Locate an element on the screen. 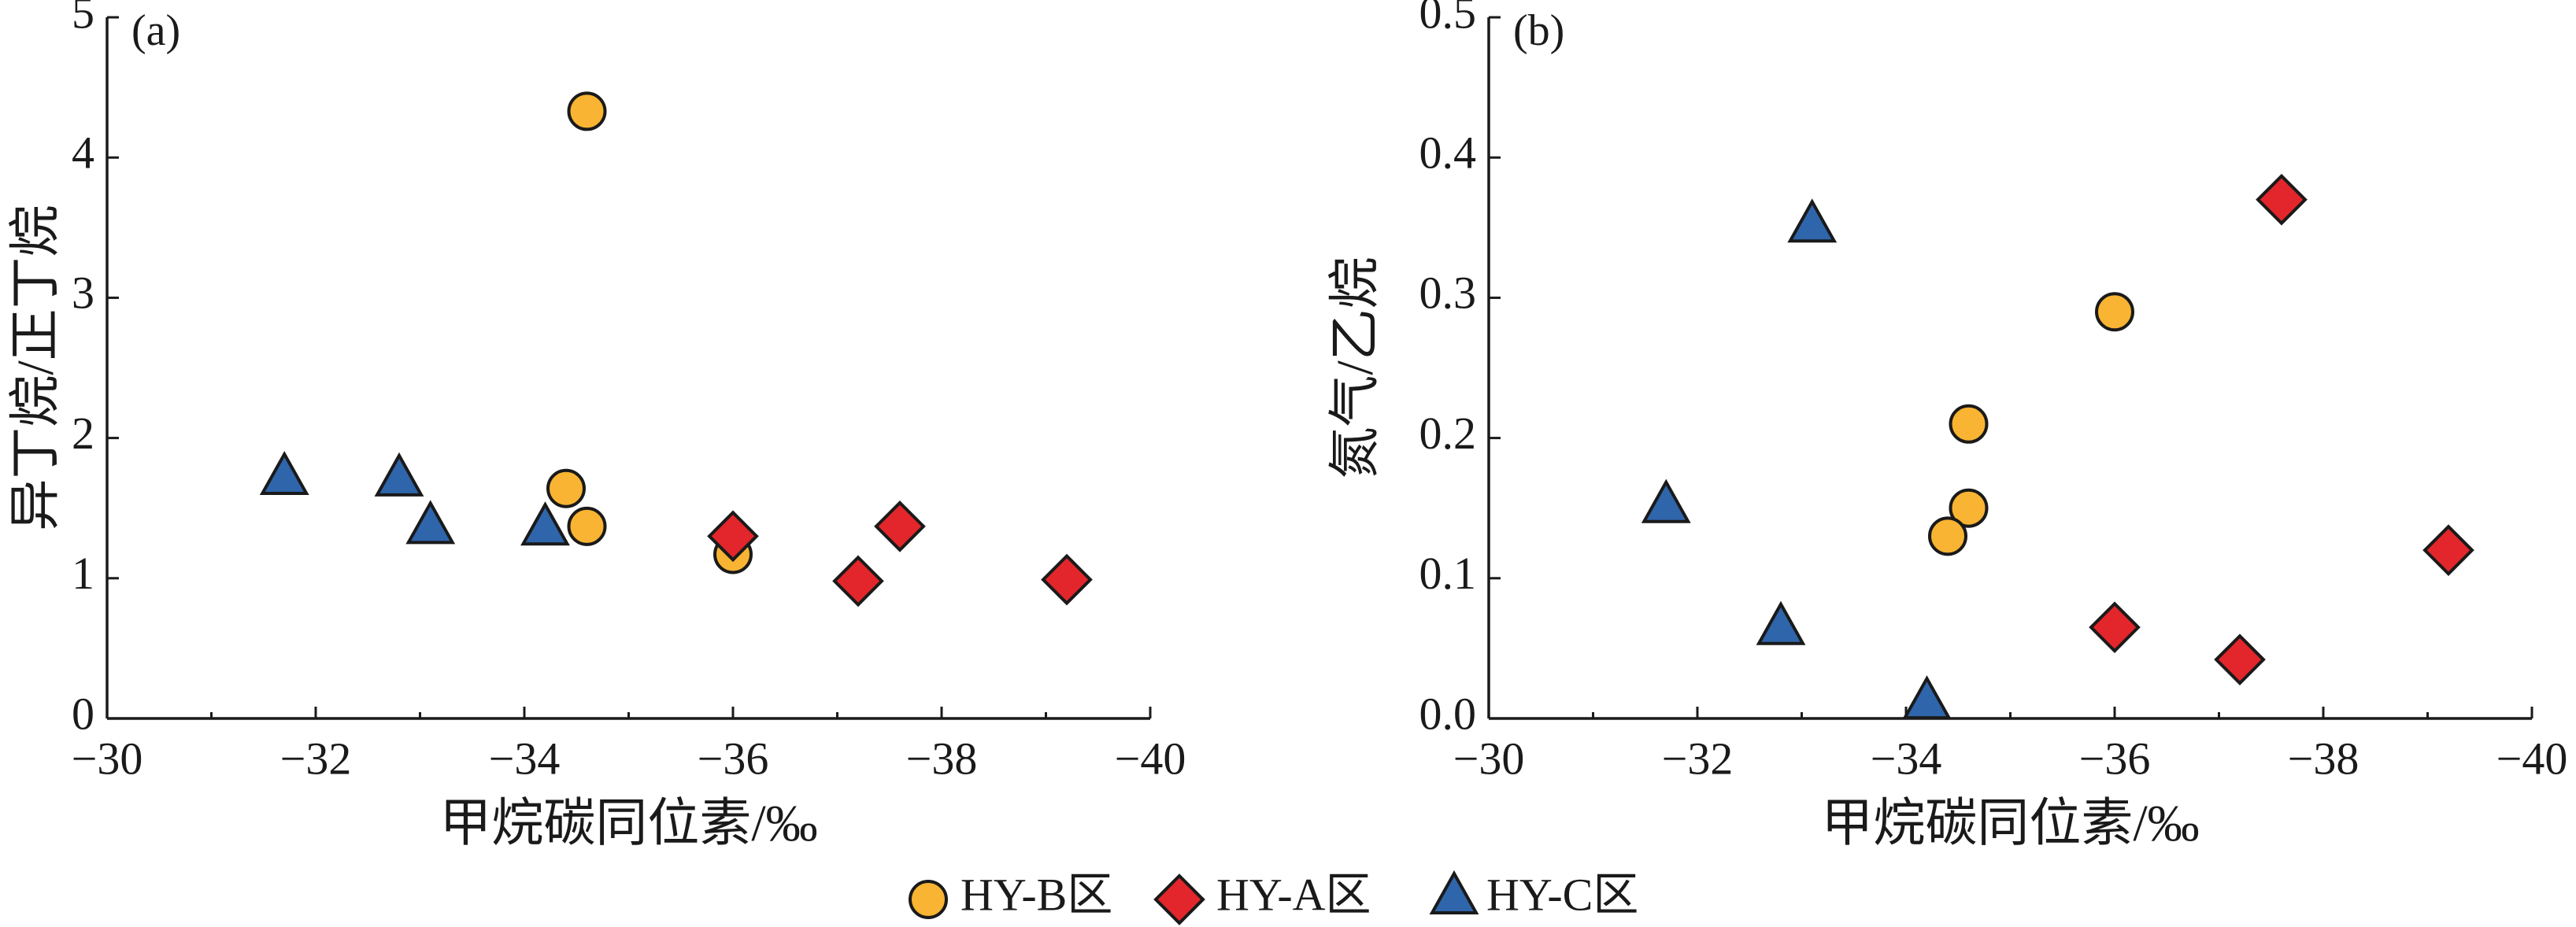 The image size is (2576, 927). y-tick-label: 0 is located at coordinates (83, 714).